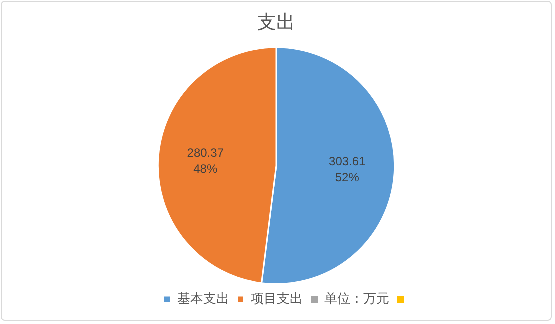  I want to click on data-label: 280.37 48%, so click(205, 161).